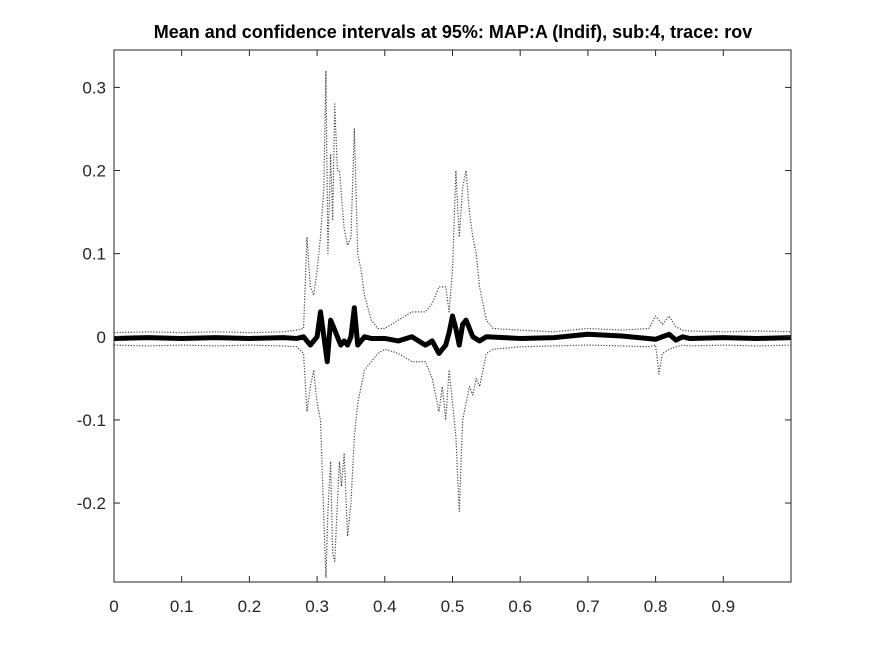  I want to click on x-tick-label: 0.3, so click(317, 606).